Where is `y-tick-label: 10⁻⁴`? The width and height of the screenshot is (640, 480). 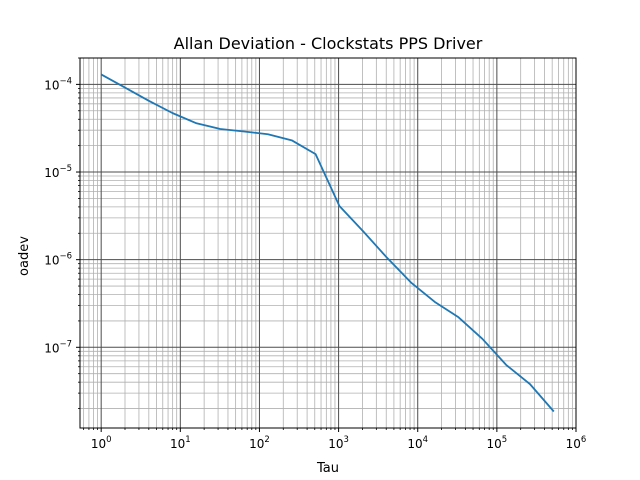 y-tick-label: 10⁻⁴ is located at coordinates (58, 84).